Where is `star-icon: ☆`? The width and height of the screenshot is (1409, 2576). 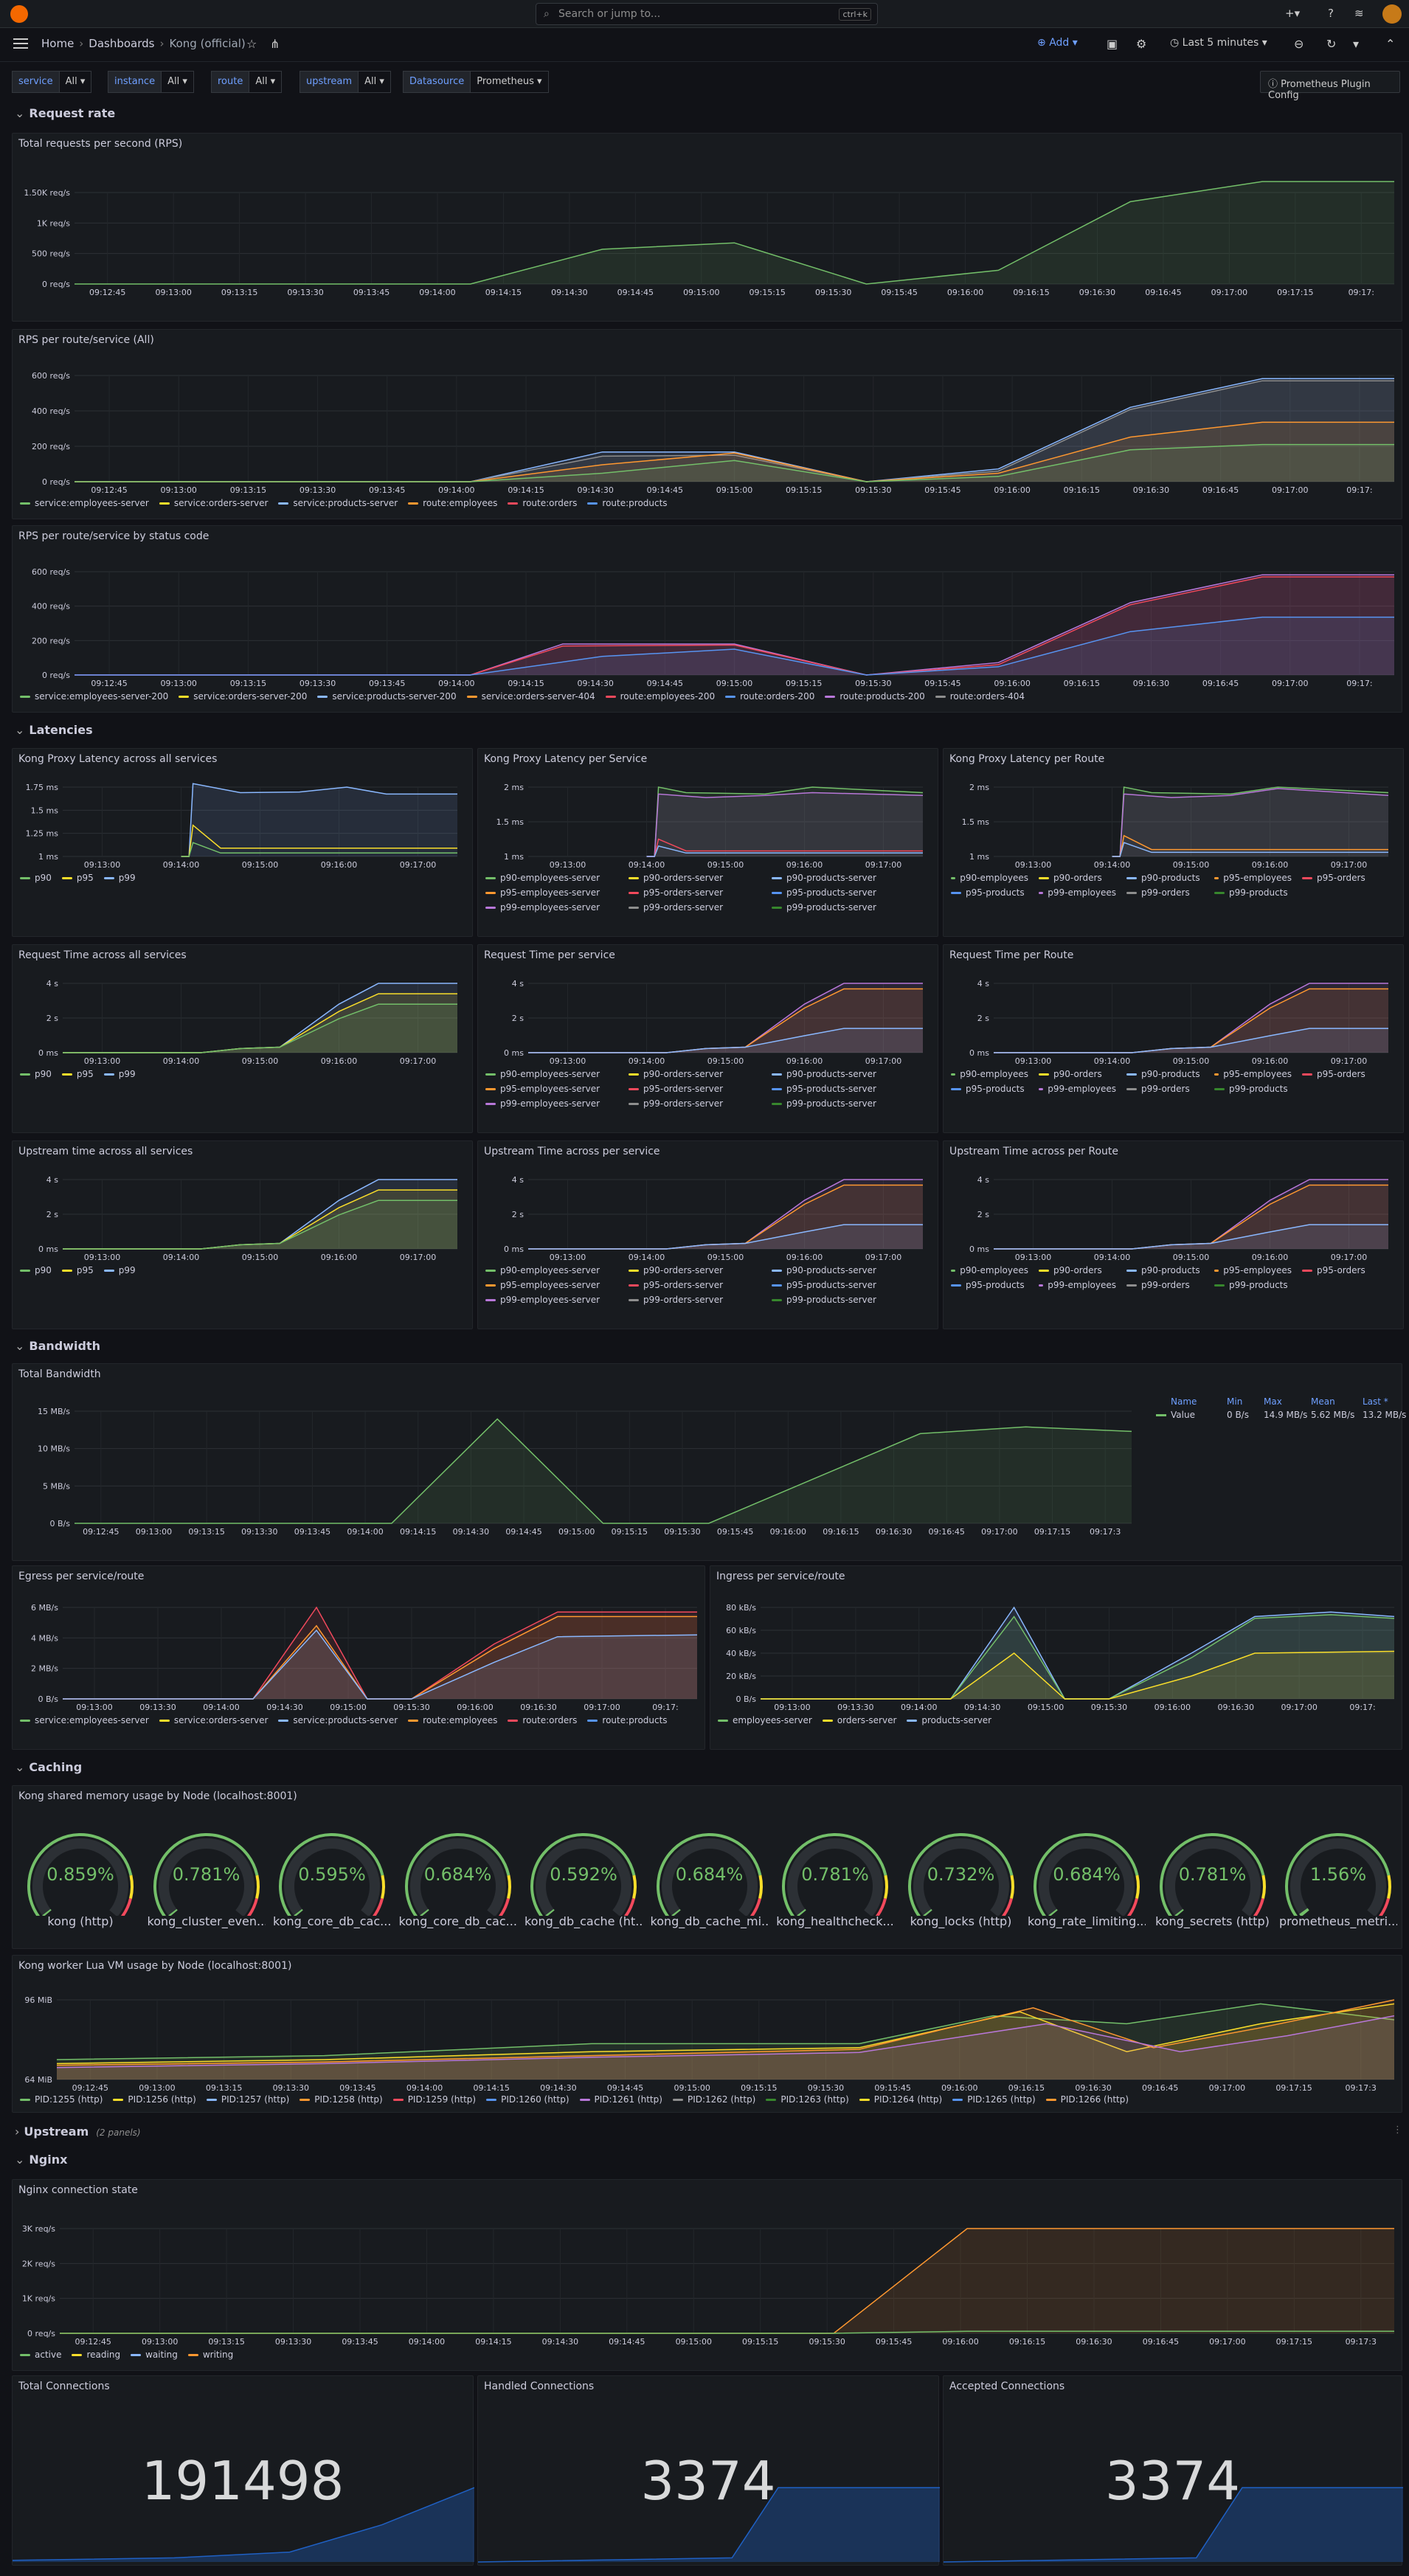 star-icon: ☆ is located at coordinates (251, 44).